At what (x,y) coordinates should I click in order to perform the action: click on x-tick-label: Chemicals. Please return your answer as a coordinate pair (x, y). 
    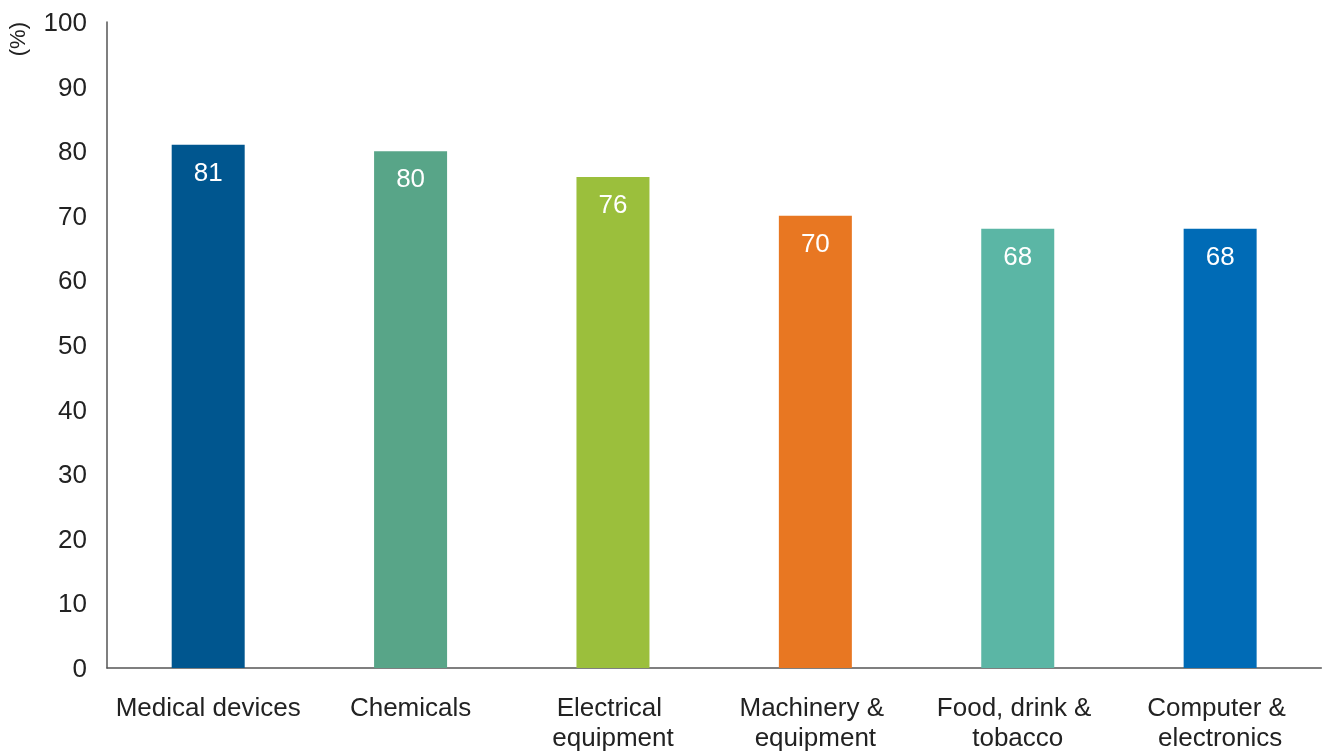
    Looking at the image, I should click on (410, 707).